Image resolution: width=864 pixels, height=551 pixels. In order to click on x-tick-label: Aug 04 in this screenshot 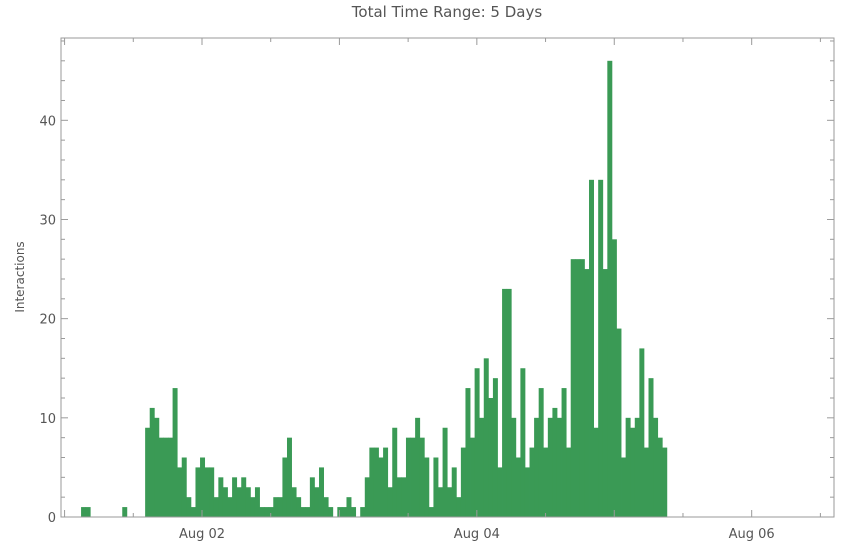, I will do `click(477, 534)`.